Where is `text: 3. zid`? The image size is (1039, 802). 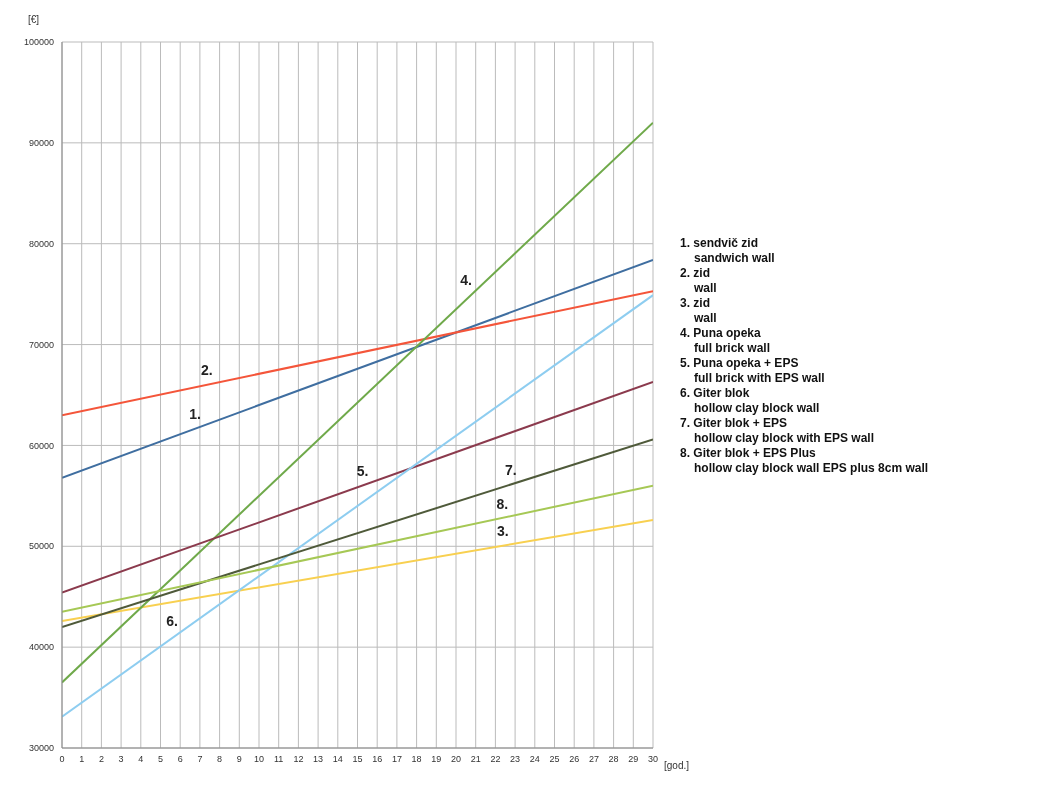
text: 3. zid is located at coordinates (695, 303).